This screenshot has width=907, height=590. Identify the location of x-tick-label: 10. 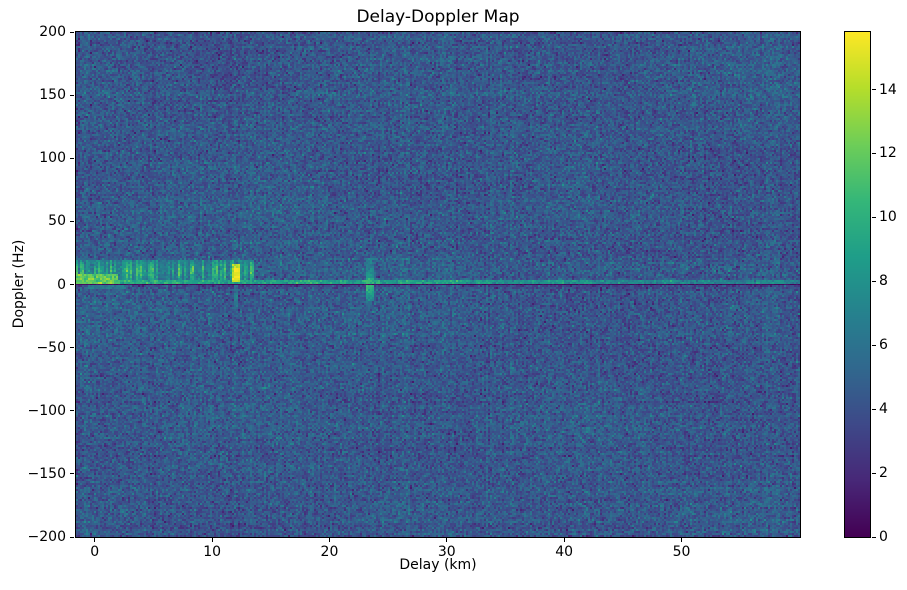
(212, 552).